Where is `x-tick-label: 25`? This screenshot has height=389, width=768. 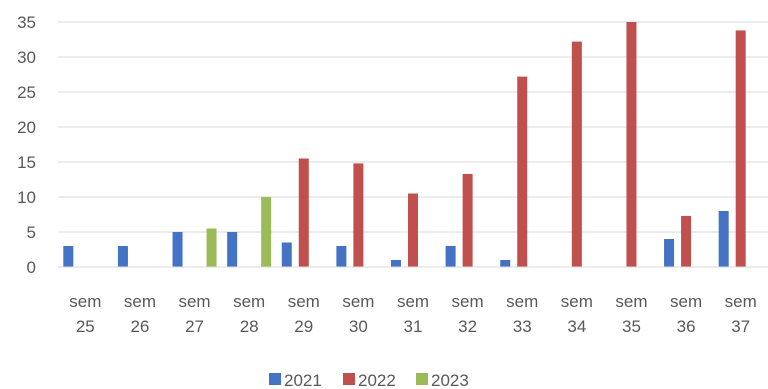
x-tick-label: 25 is located at coordinates (85, 326).